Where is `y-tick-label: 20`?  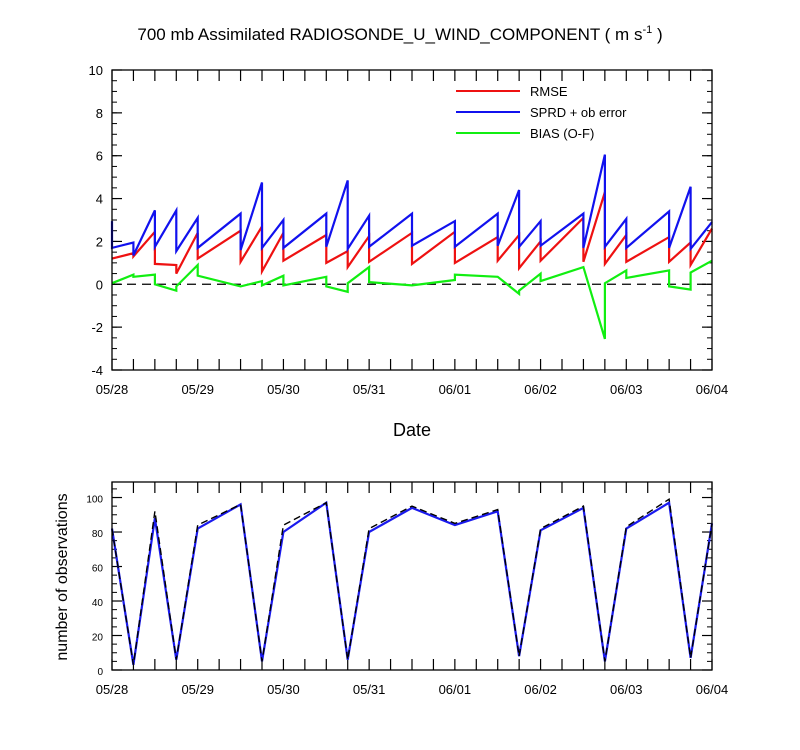 y-tick-label: 20 is located at coordinates (98, 638).